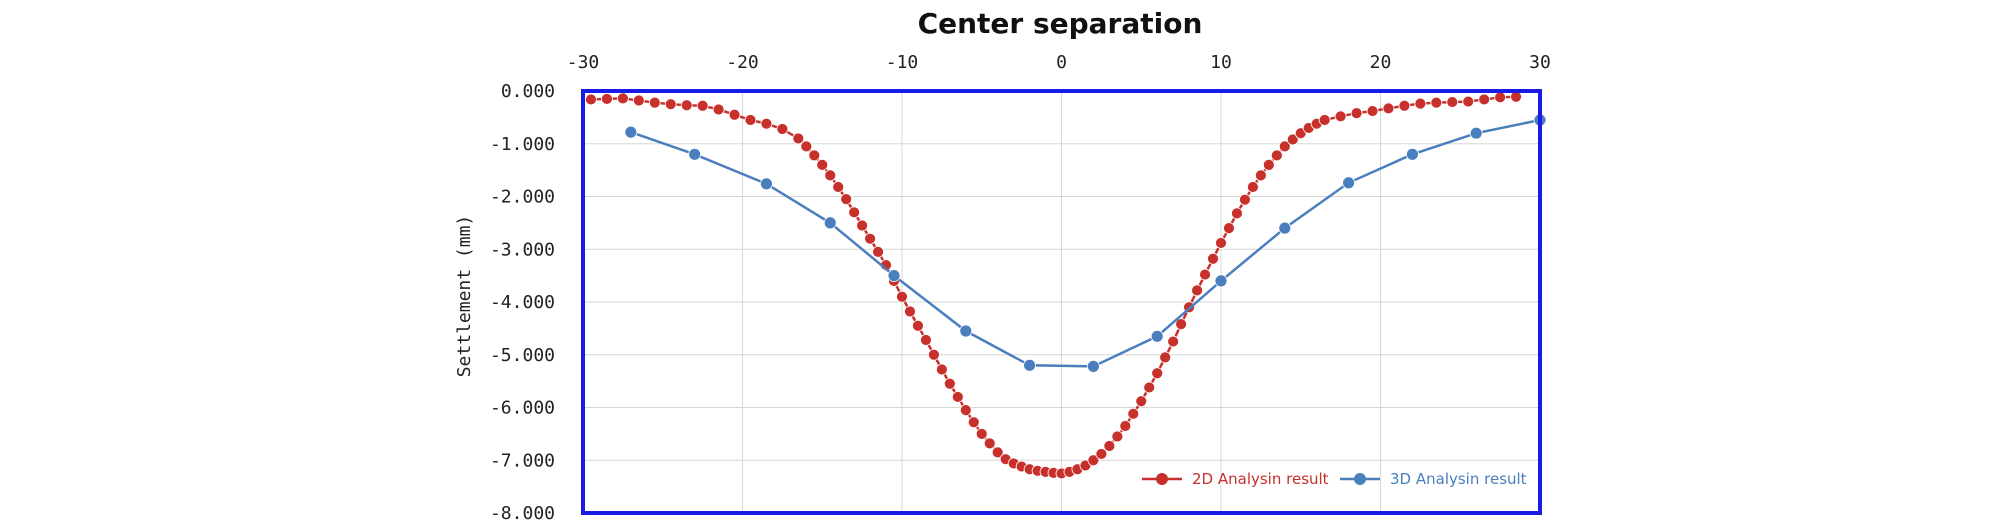 This screenshot has height=528, width=2008. I want to click on y-axis-label: Settlement (mm), so click(464, 296).